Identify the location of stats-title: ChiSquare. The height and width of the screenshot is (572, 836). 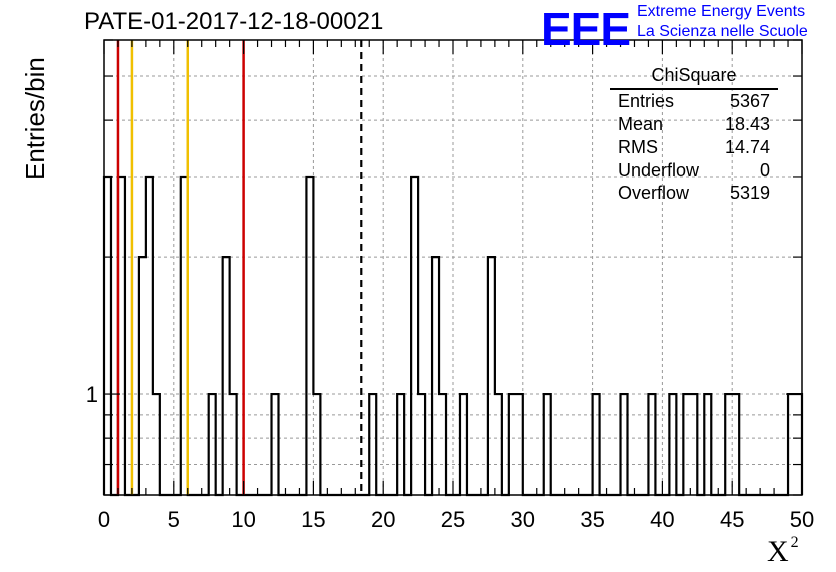
(694, 77).